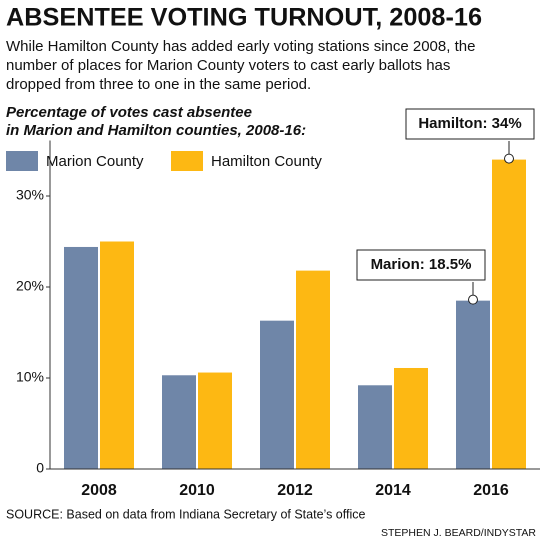  What do you see at coordinates (295, 490) in the screenshot?
I see `x-tick-label: 2012` at bounding box center [295, 490].